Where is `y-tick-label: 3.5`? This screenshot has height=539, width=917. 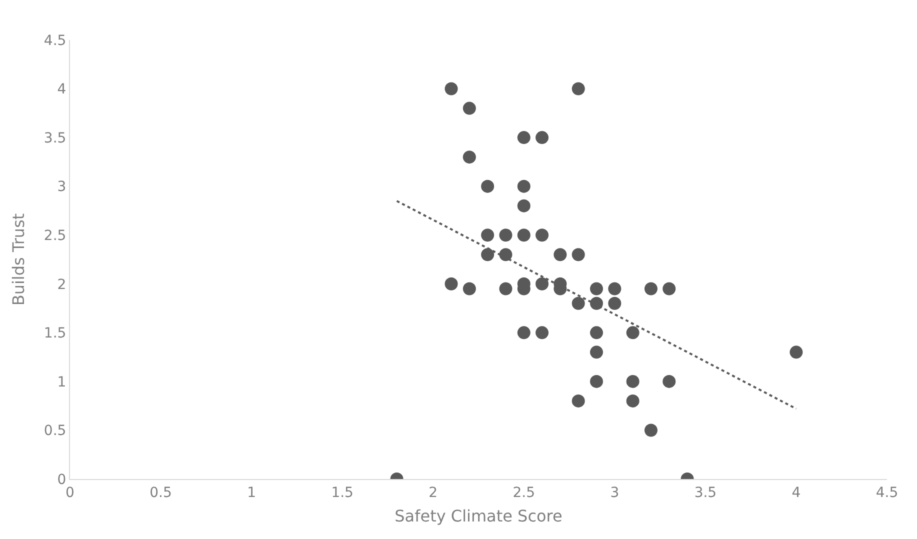
y-tick-label: 3.5 is located at coordinates (55, 138).